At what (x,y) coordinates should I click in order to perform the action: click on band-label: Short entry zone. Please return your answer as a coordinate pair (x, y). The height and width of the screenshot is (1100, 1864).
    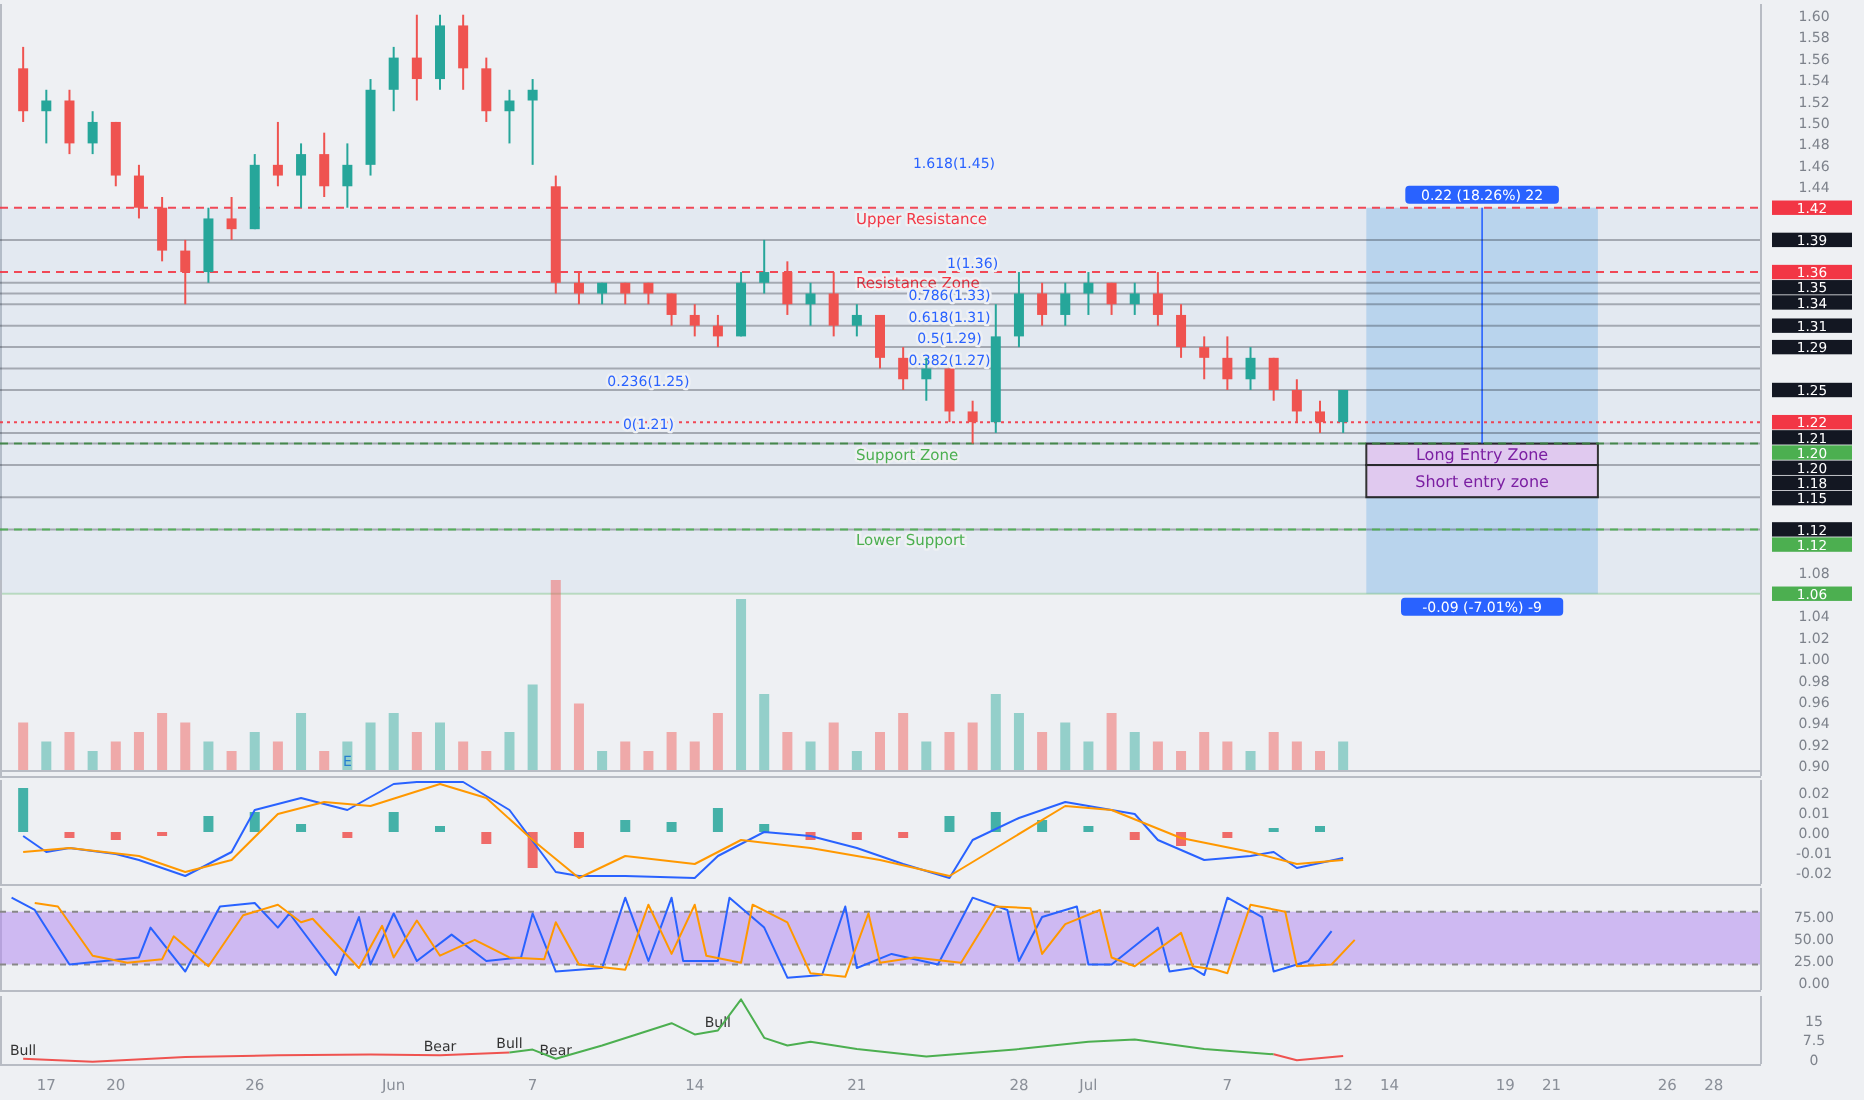
    Looking at the image, I should click on (1482, 482).